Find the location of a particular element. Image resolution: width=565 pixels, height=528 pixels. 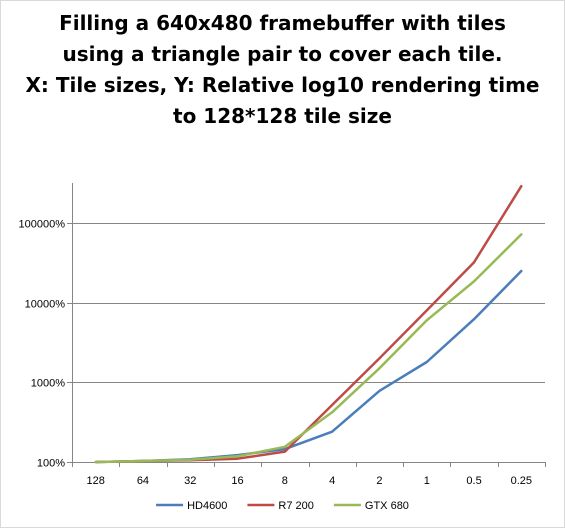

y-tick-label: 10000% is located at coordinates (45, 305).